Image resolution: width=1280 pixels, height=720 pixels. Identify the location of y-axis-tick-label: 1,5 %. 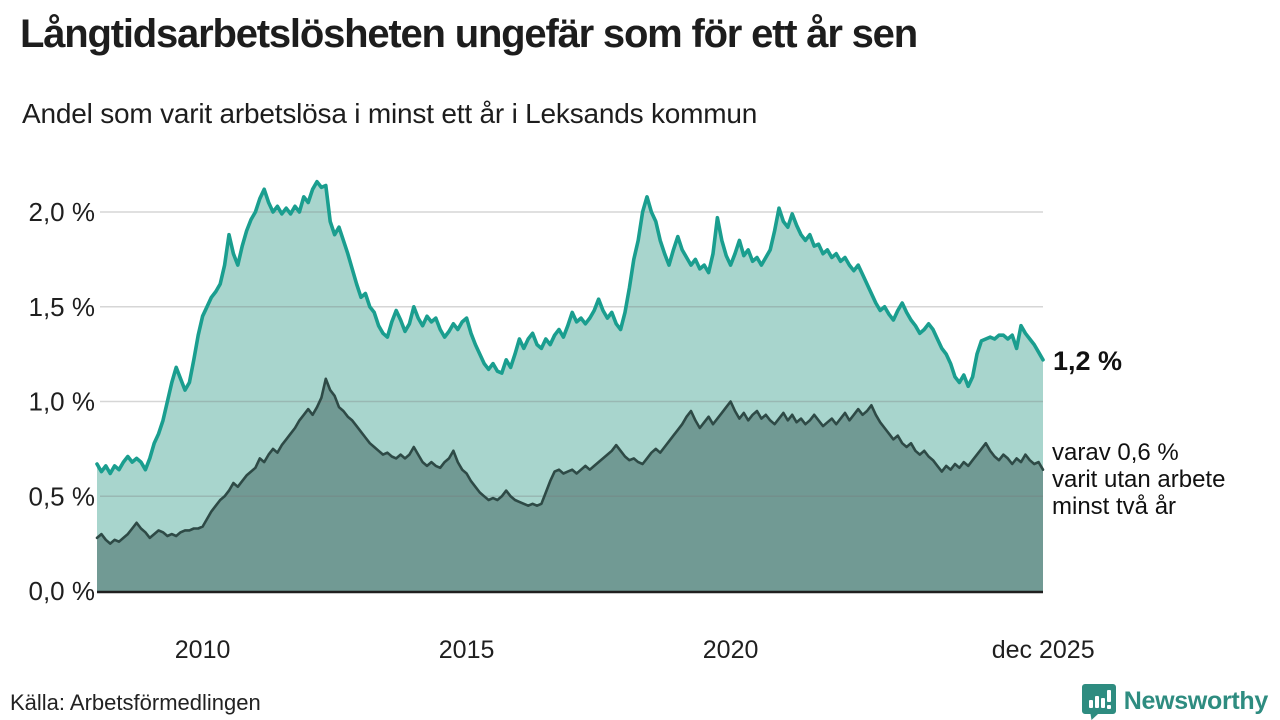
(62, 307).